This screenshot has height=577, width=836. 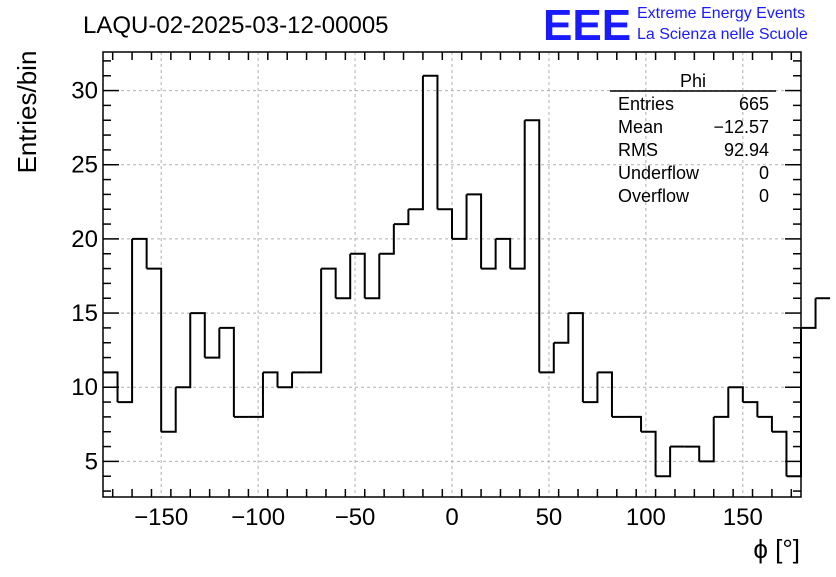 What do you see at coordinates (84, 313) in the screenshot?
I see `y-tick-label: 15` at bounding box center [84, 313].